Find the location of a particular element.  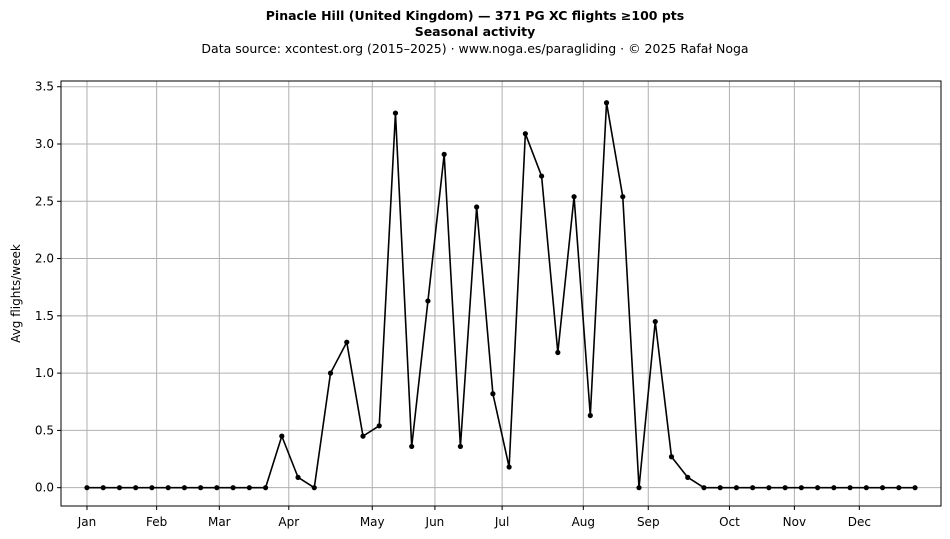

x-tick-label: May is located at coordinates (372, 522).